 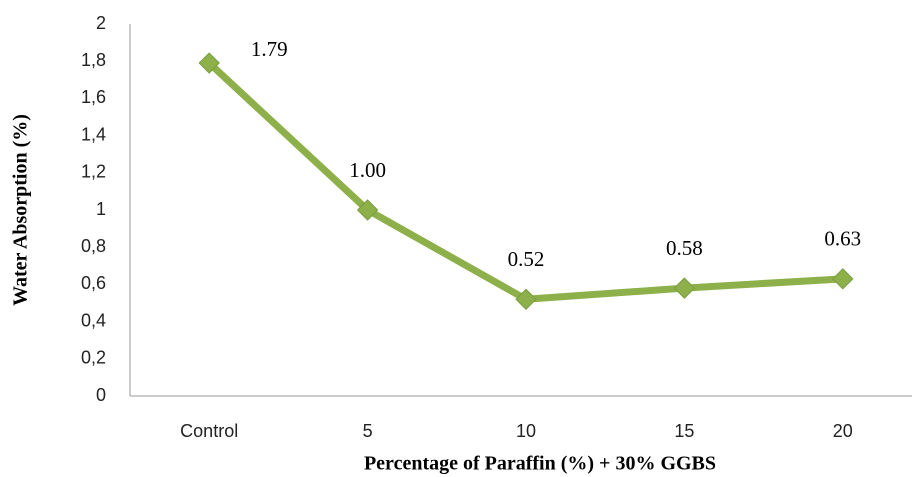 What do you see at coordinates (93, 358) in the screenshot?
I see `y-tick-label: 0,2` at bounding box center [93, 358].